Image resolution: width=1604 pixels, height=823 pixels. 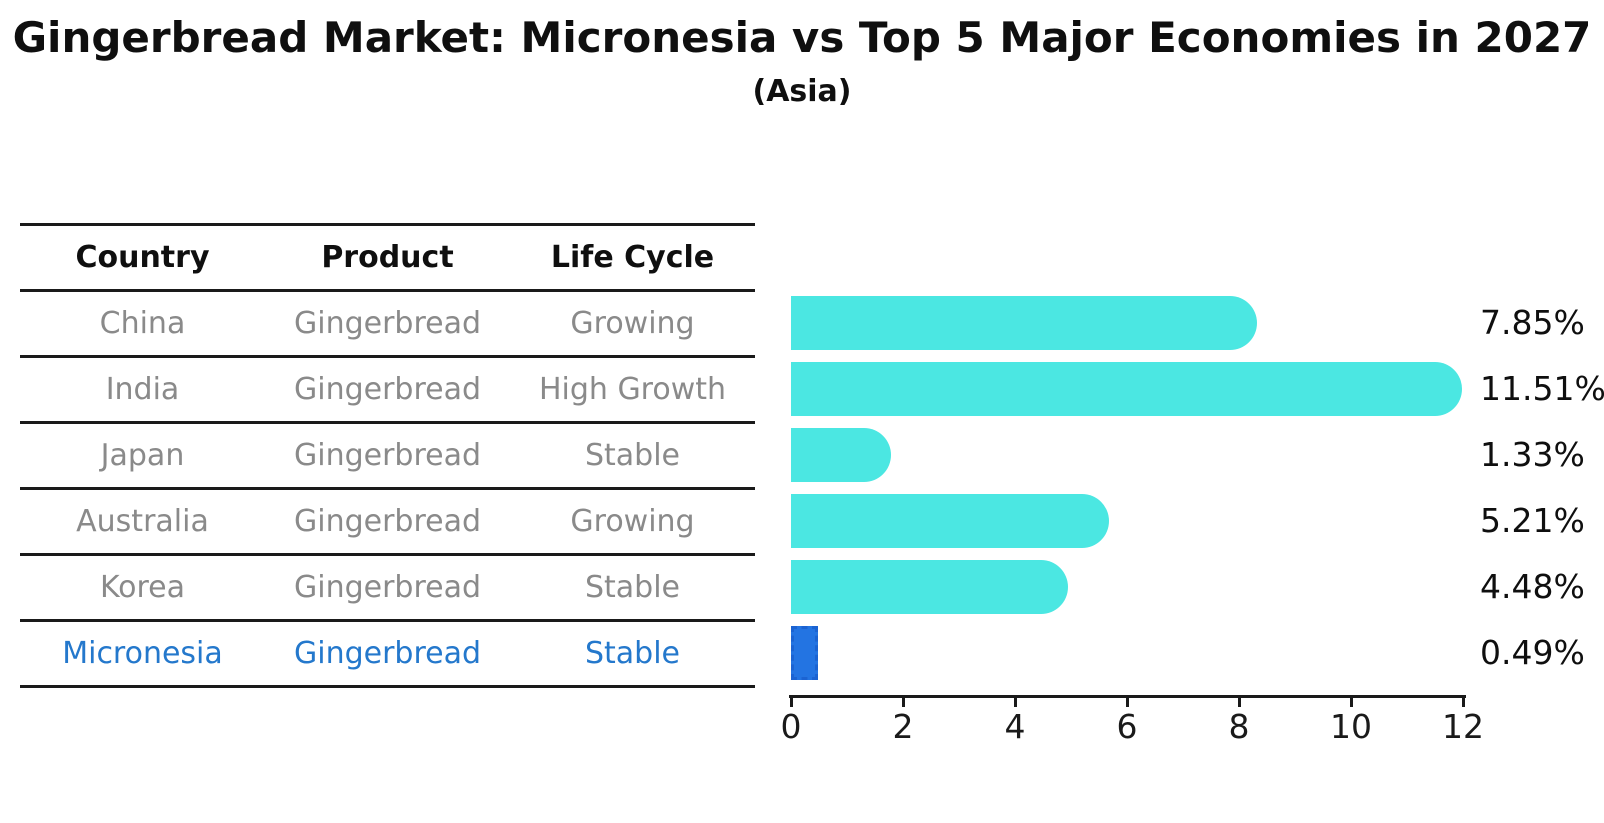 I want to click on table-cell-country: Micronesia, so click(x=142, y=653).